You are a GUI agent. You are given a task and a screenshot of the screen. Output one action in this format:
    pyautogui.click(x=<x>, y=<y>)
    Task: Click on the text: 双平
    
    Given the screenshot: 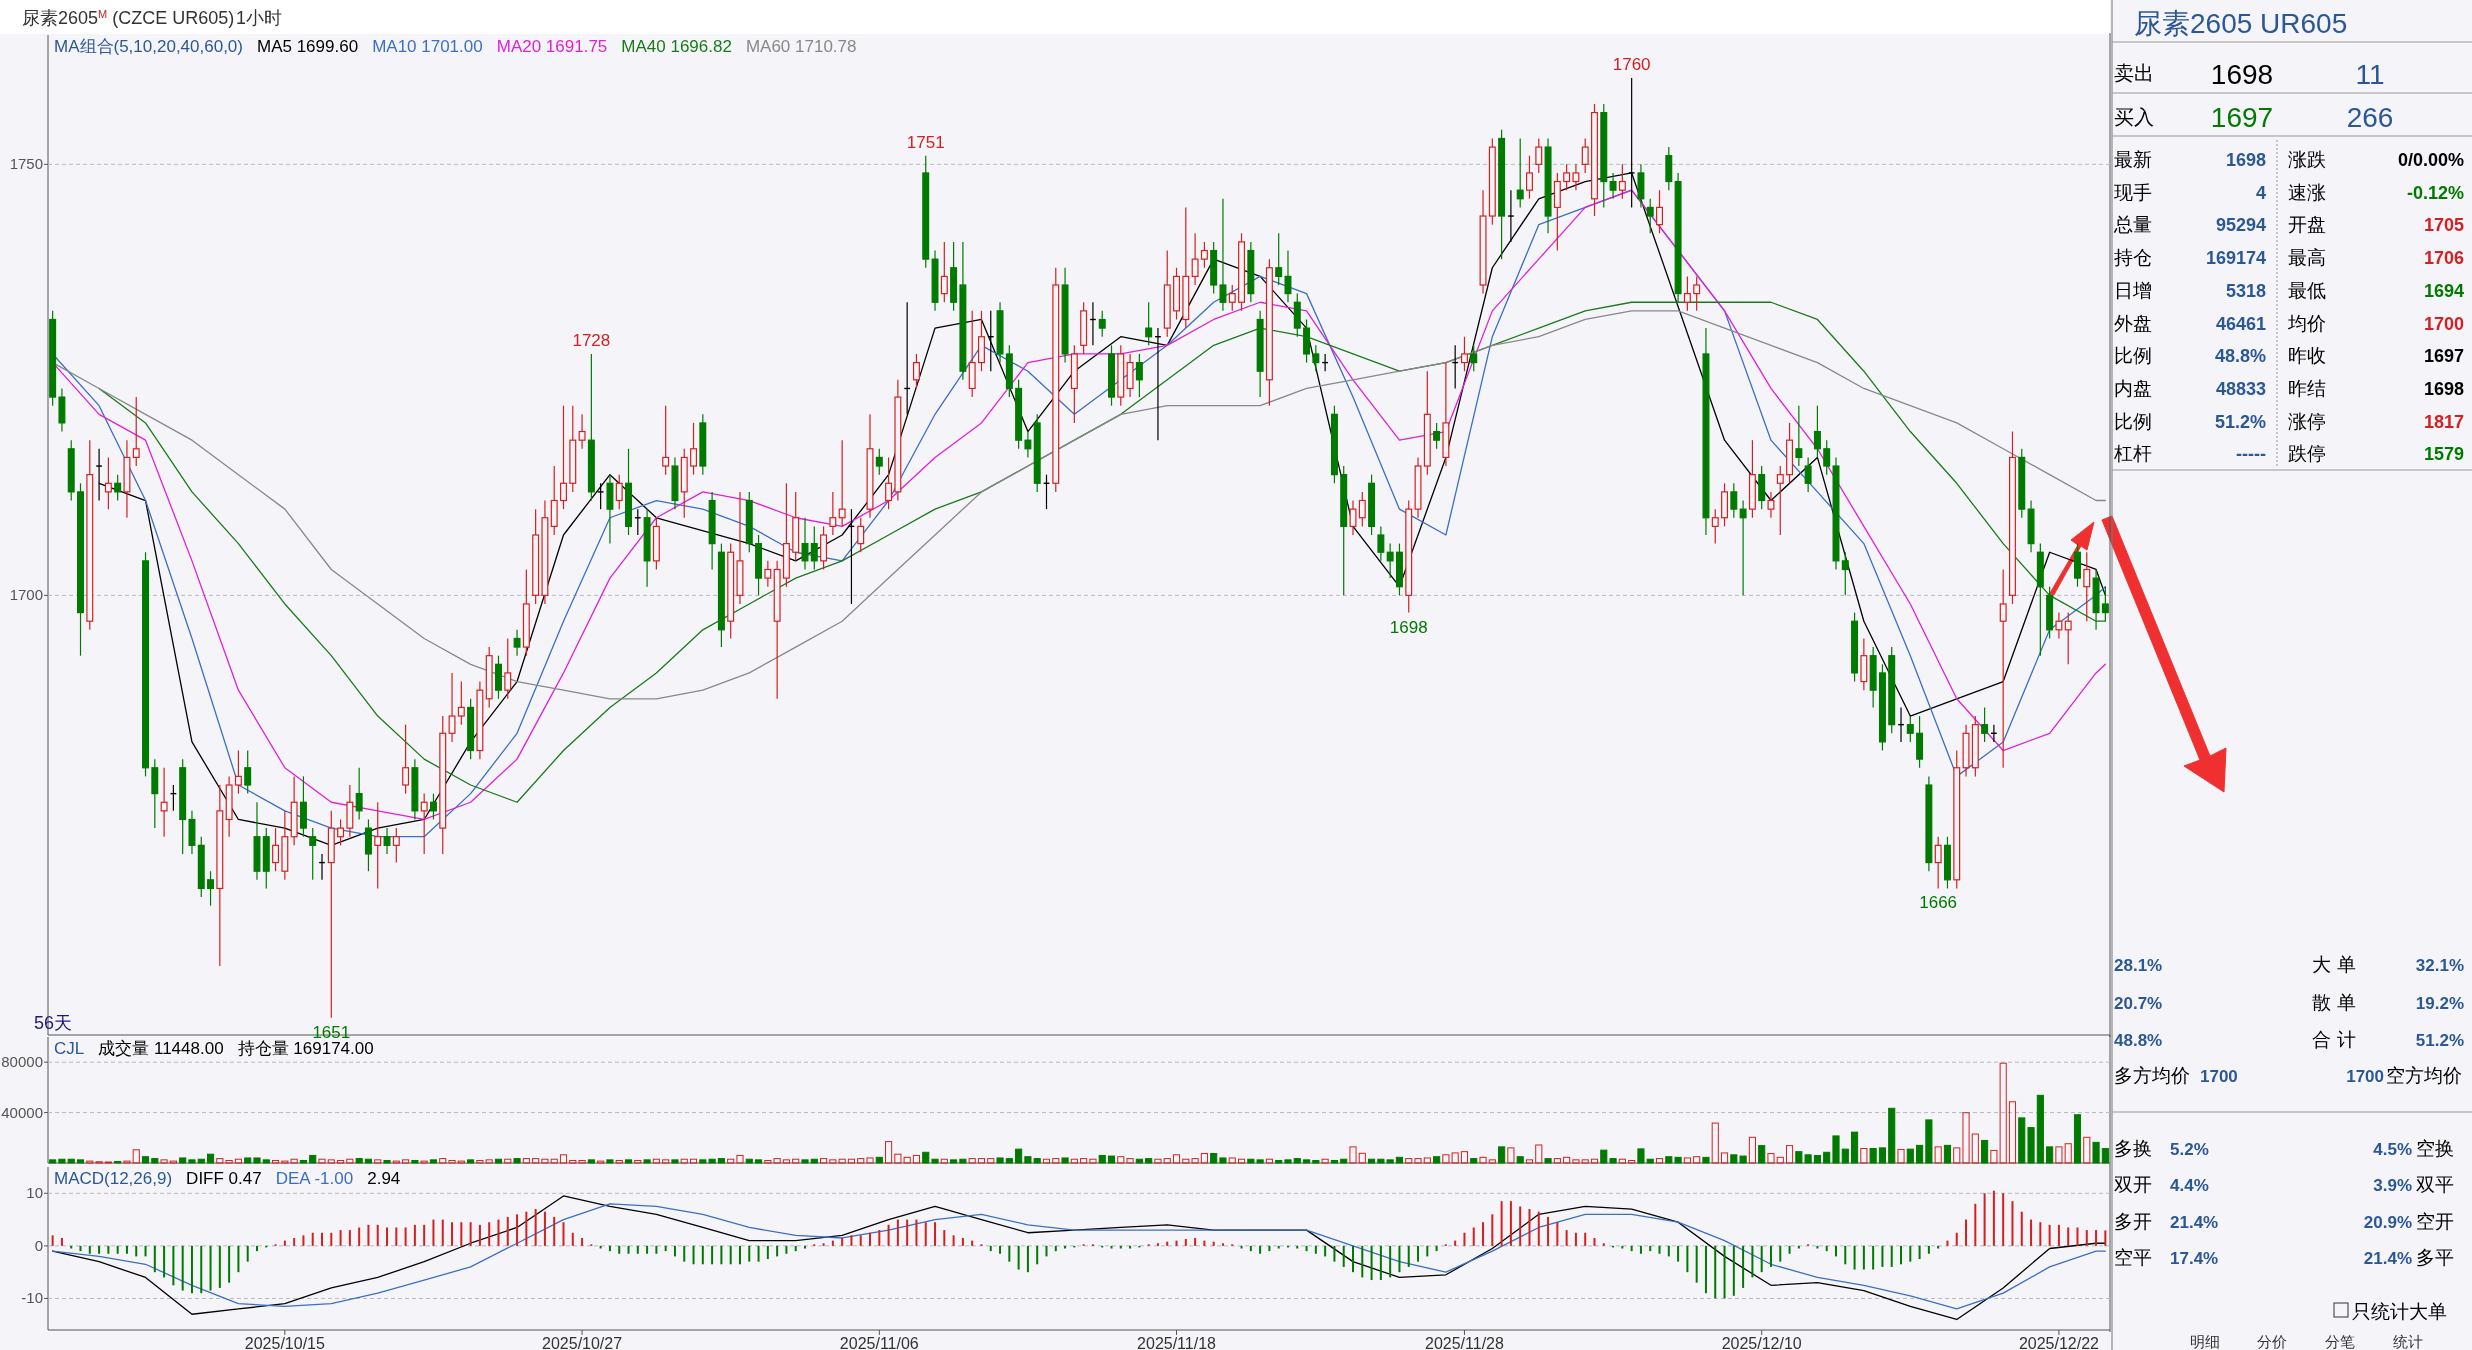 What is the action you would take?
    pyautogui.click(x=2435, y=1184)
    